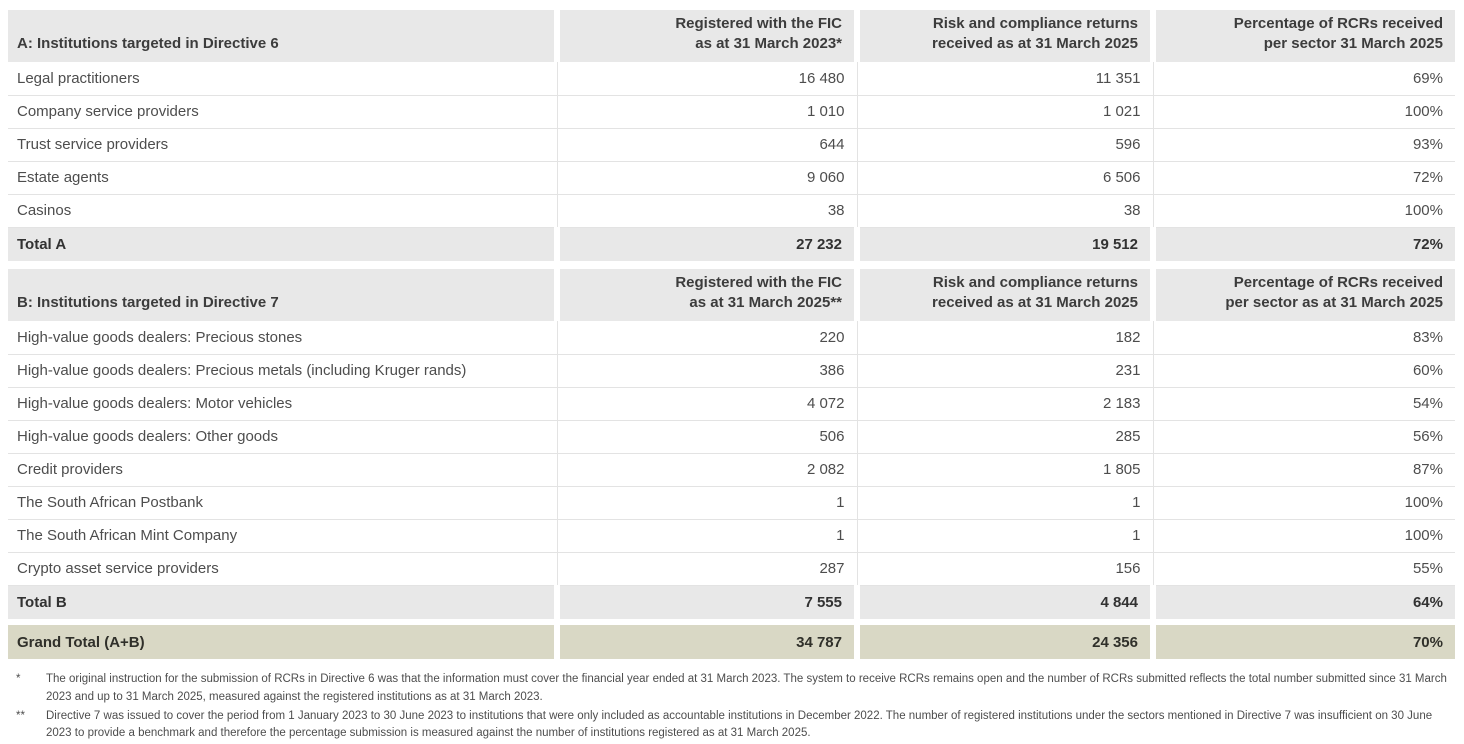  I want to click on grand-total-row: Grand Total (A+B) 34 787 24 356 70%, so click(731, 642).